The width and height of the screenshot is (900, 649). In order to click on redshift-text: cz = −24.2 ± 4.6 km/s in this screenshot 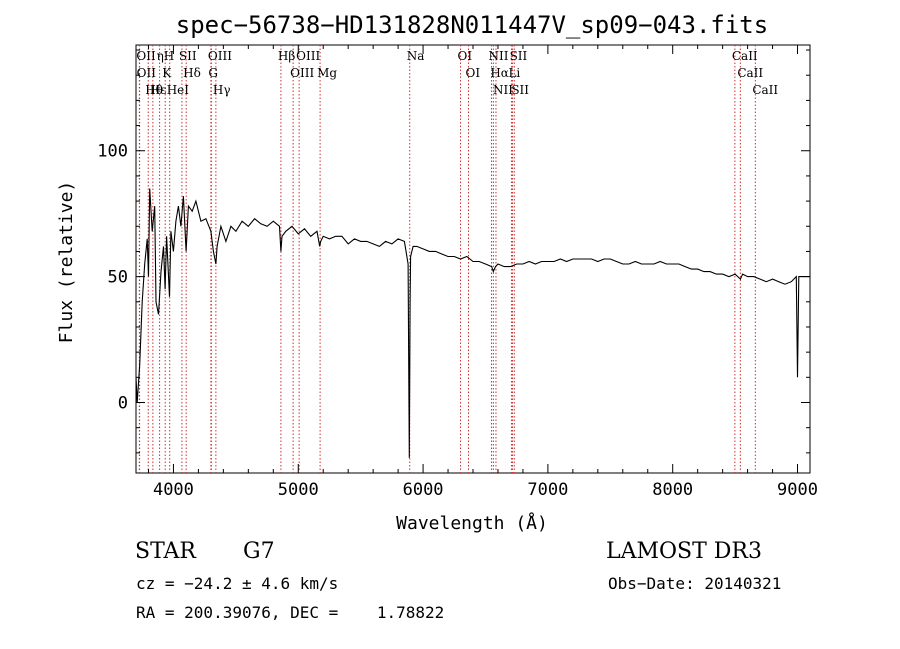, I will do `click(237, 583)`.